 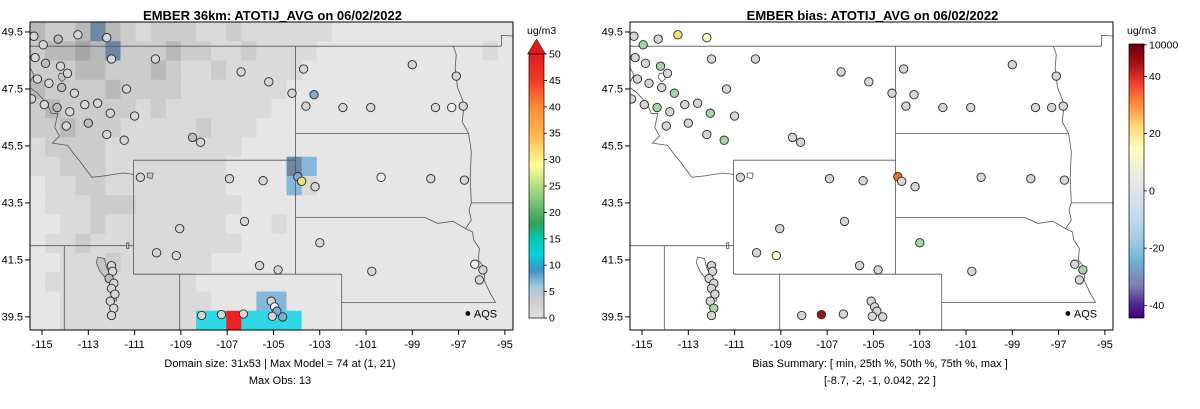 What do you see at coordinates (555, 134) in the screenshot?
I see `svg-text: 35` at bounding box center [555, 134].